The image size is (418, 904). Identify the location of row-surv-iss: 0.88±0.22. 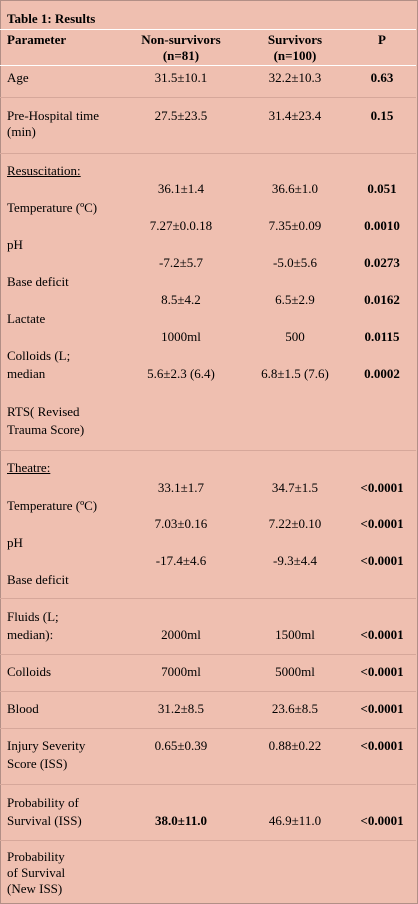
(295, 745).